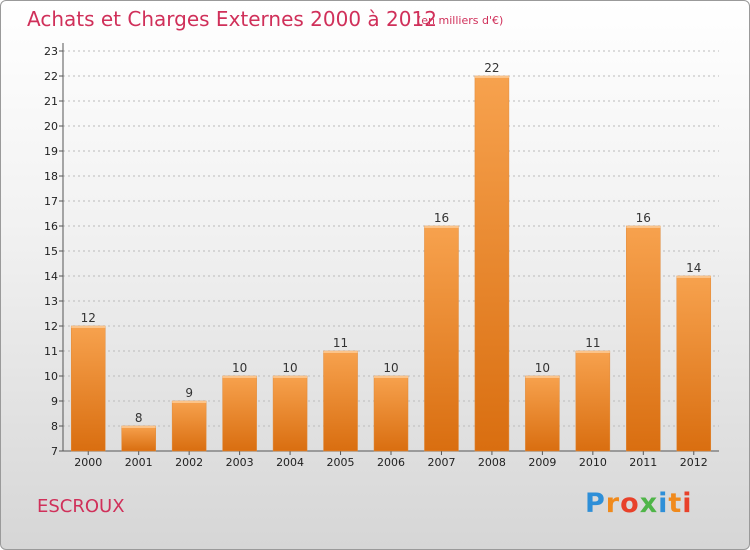  What do you see at coordinates (694, 363) in the screenshot?
I see `bar-2012` at bounding box center [694, 363].